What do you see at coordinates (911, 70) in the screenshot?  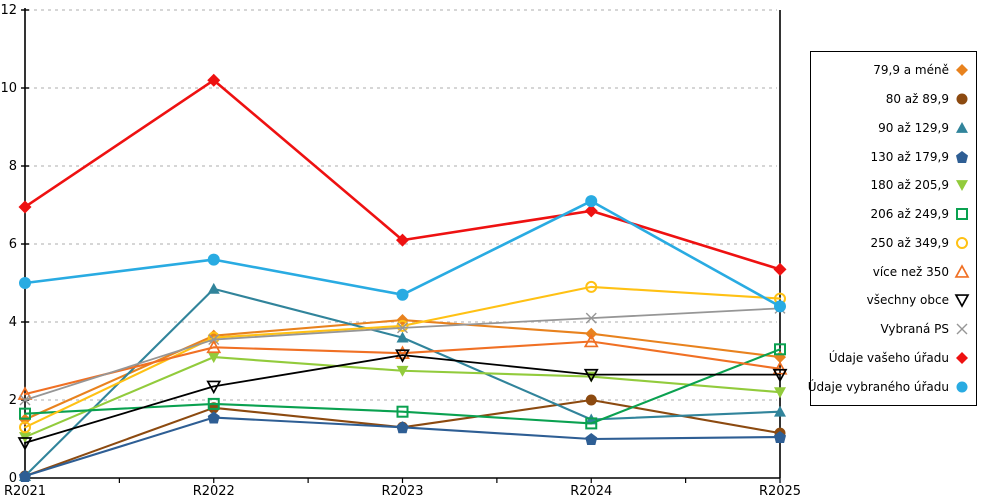 I see `legend-item-label: 79,9 a méně` at bounding box center [911, 70].